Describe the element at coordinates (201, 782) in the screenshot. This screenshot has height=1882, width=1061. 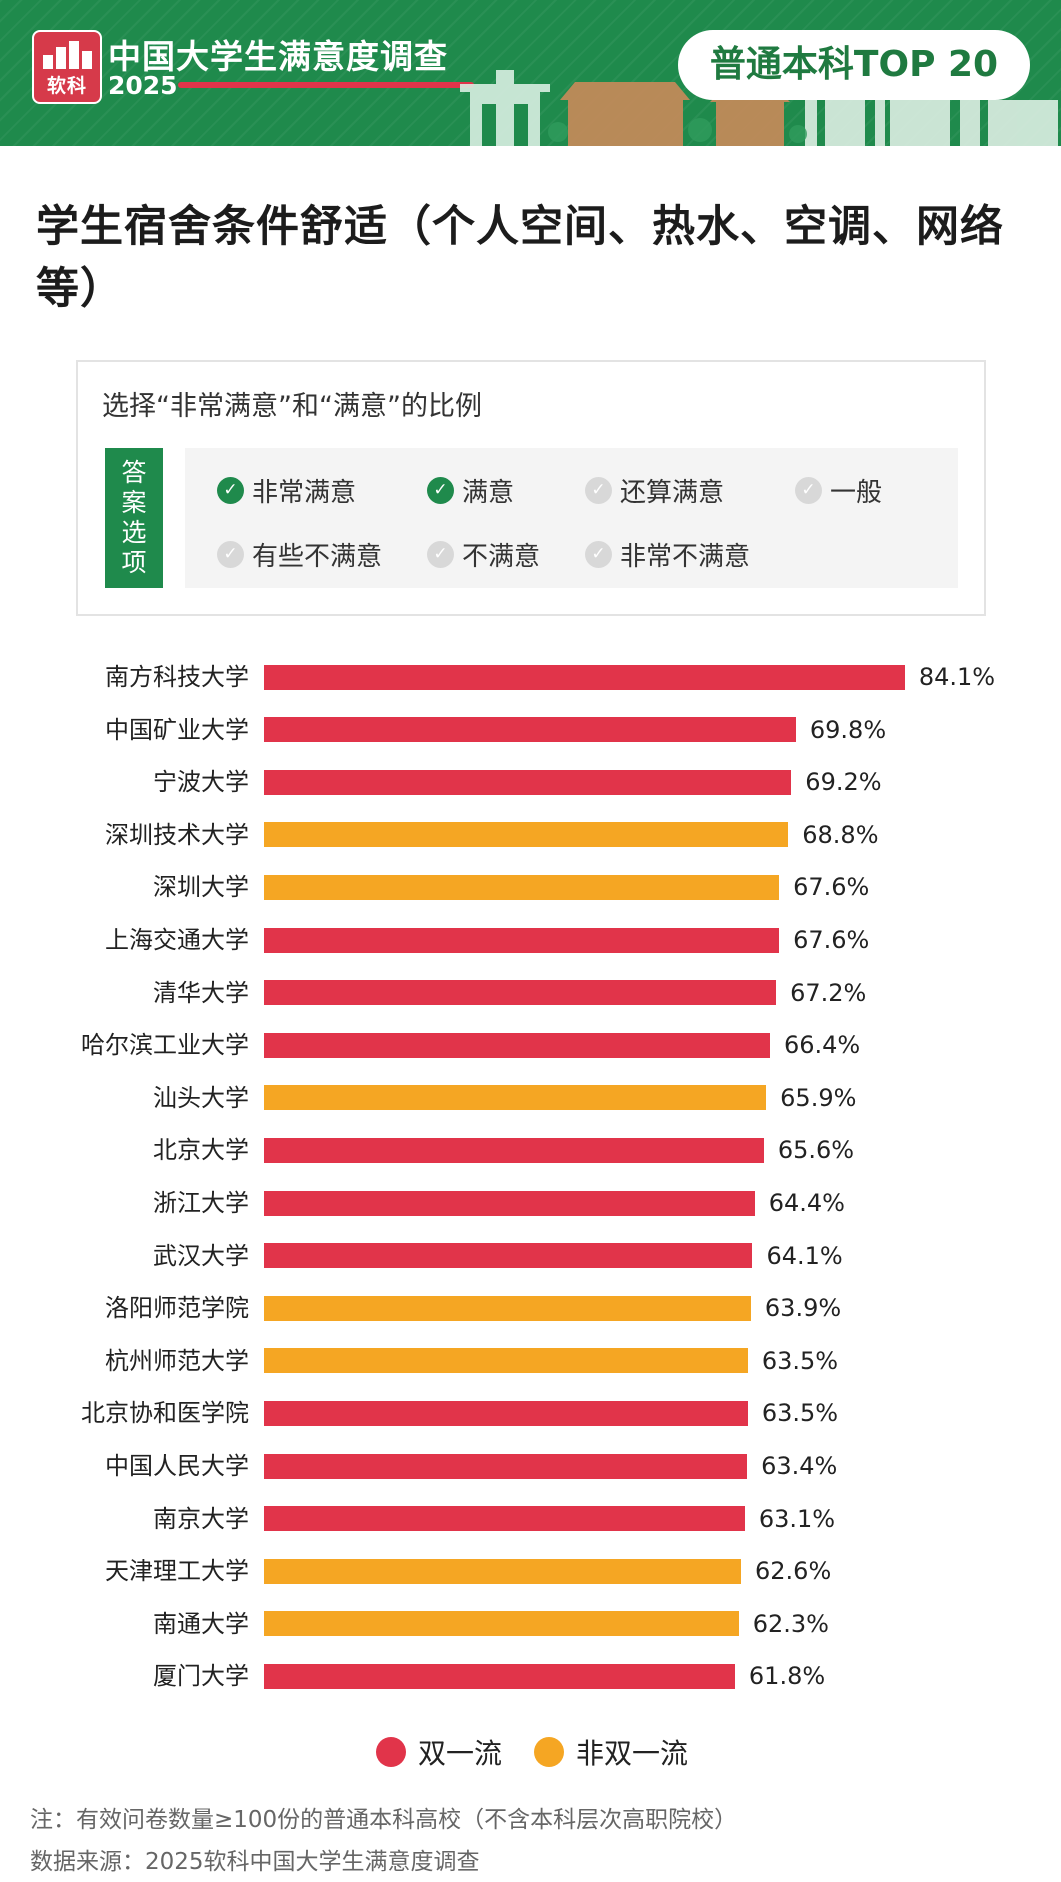
I see `category-label: 宁波大学` at that location.